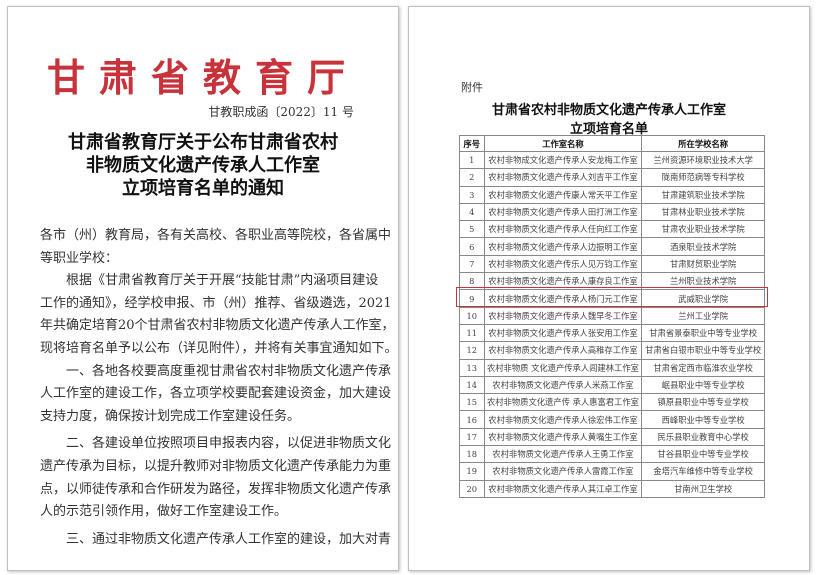 This screenshot has width=816, height=575. I want to click on studio-name: 农村非物质文化遗产传承人张安用工作室, so click(563, 333).